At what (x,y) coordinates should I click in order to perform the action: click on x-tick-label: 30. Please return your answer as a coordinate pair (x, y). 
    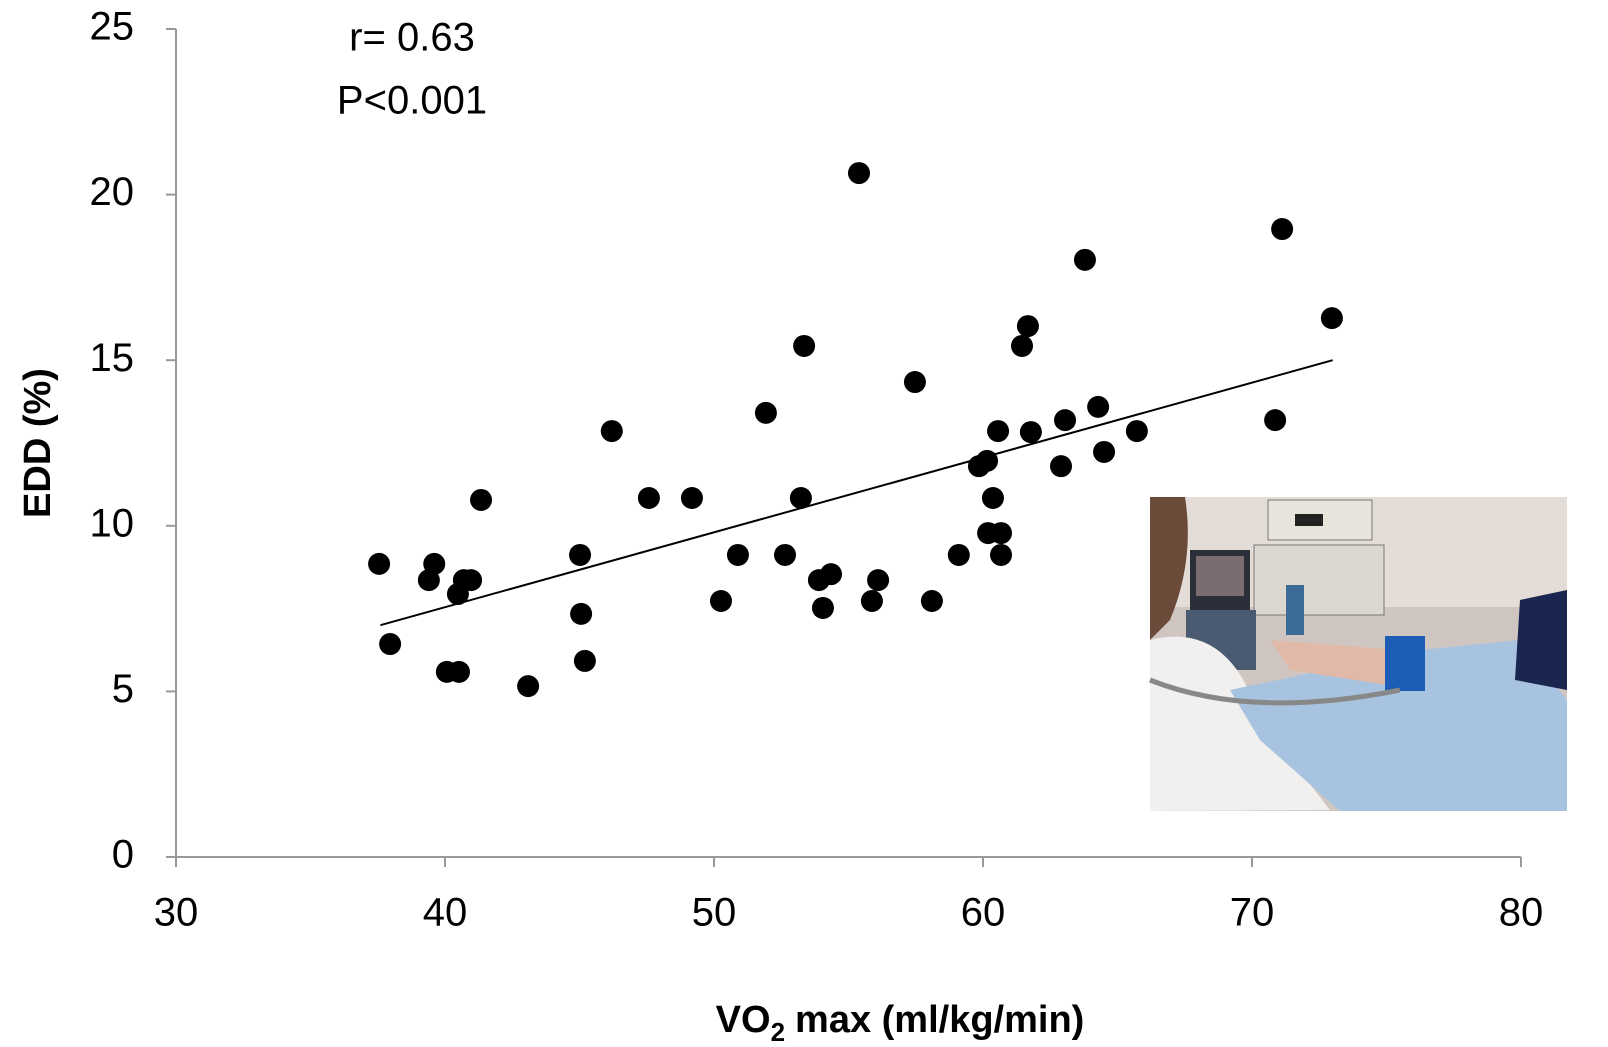
    Looking at the image, I should click on (176, 913).